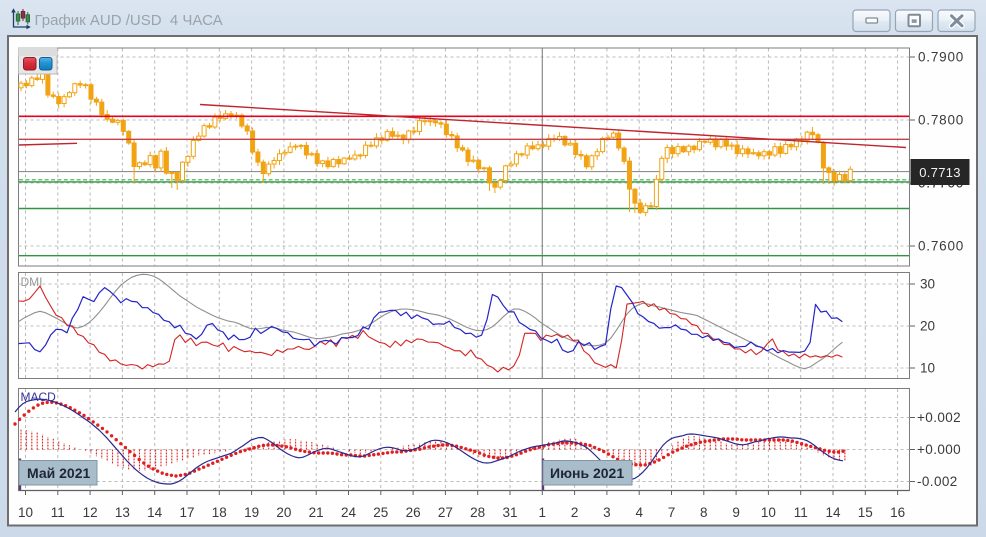 The width and height of the screenshot is (986, 537). Describe the element at coordinates (937, 481) in the screenshot. I see `svg-text: -0.002` at that location.